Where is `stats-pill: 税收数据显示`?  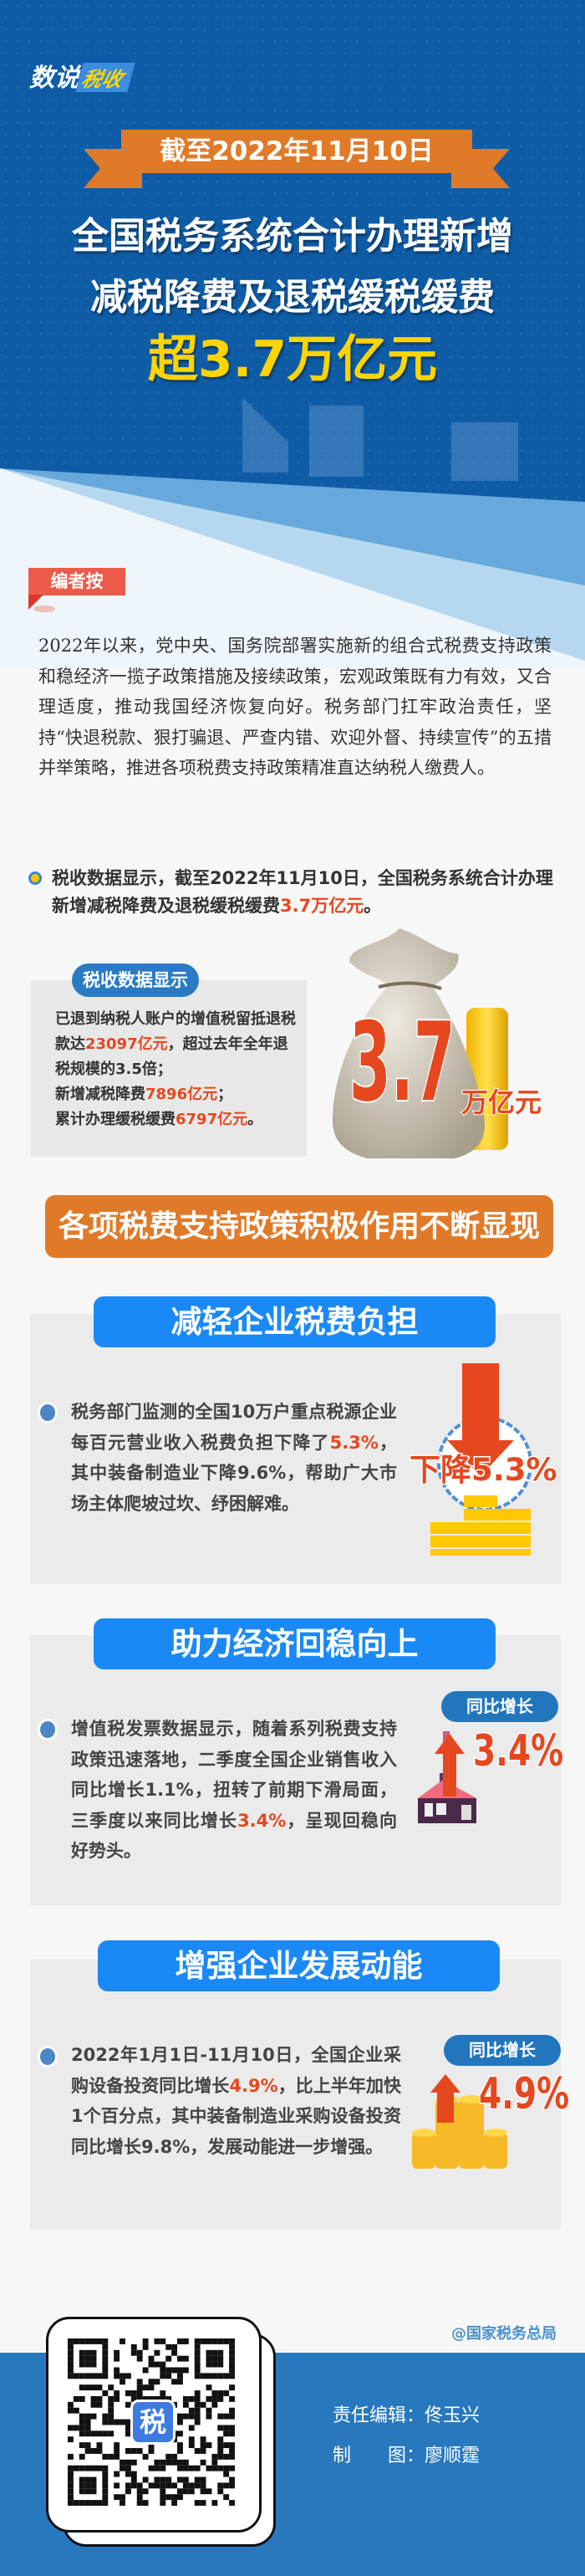 stats-pill: 税收数据显示 is located at coordinates (135, 980).